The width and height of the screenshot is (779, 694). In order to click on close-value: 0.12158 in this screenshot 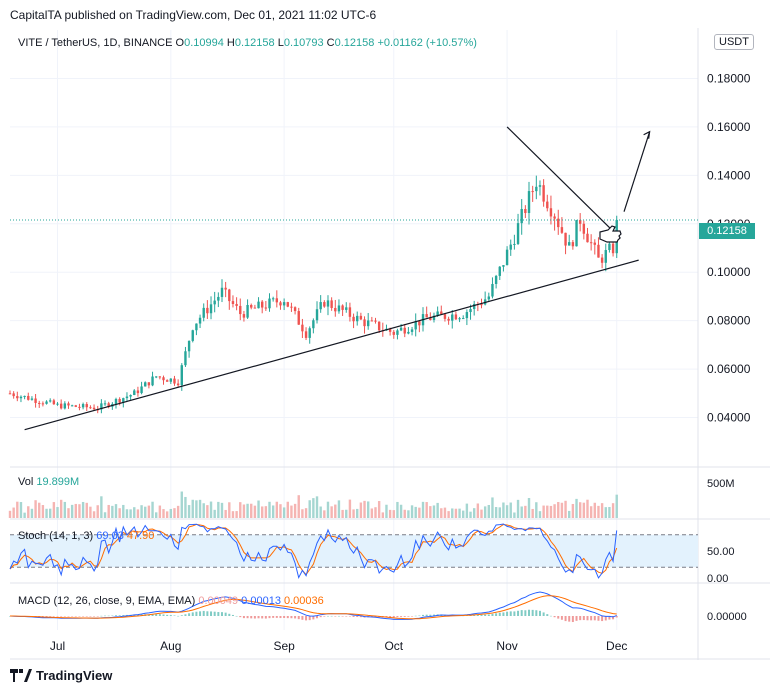, I will do `click(354, 43)`.